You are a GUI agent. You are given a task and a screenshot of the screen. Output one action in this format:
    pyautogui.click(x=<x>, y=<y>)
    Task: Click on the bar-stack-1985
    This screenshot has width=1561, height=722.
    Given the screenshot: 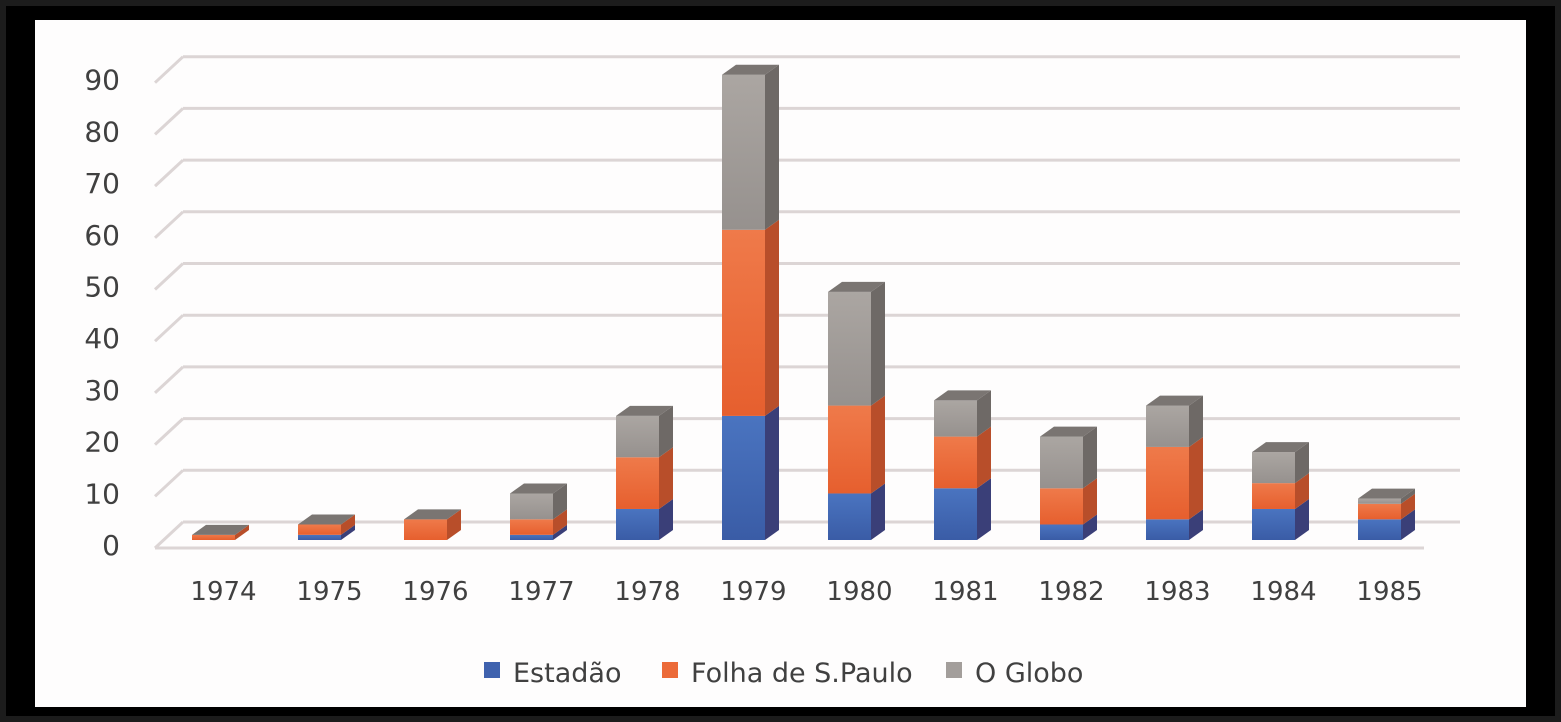 What is the action you would take?
    pyautogui.click(x=1386, y=514)
    